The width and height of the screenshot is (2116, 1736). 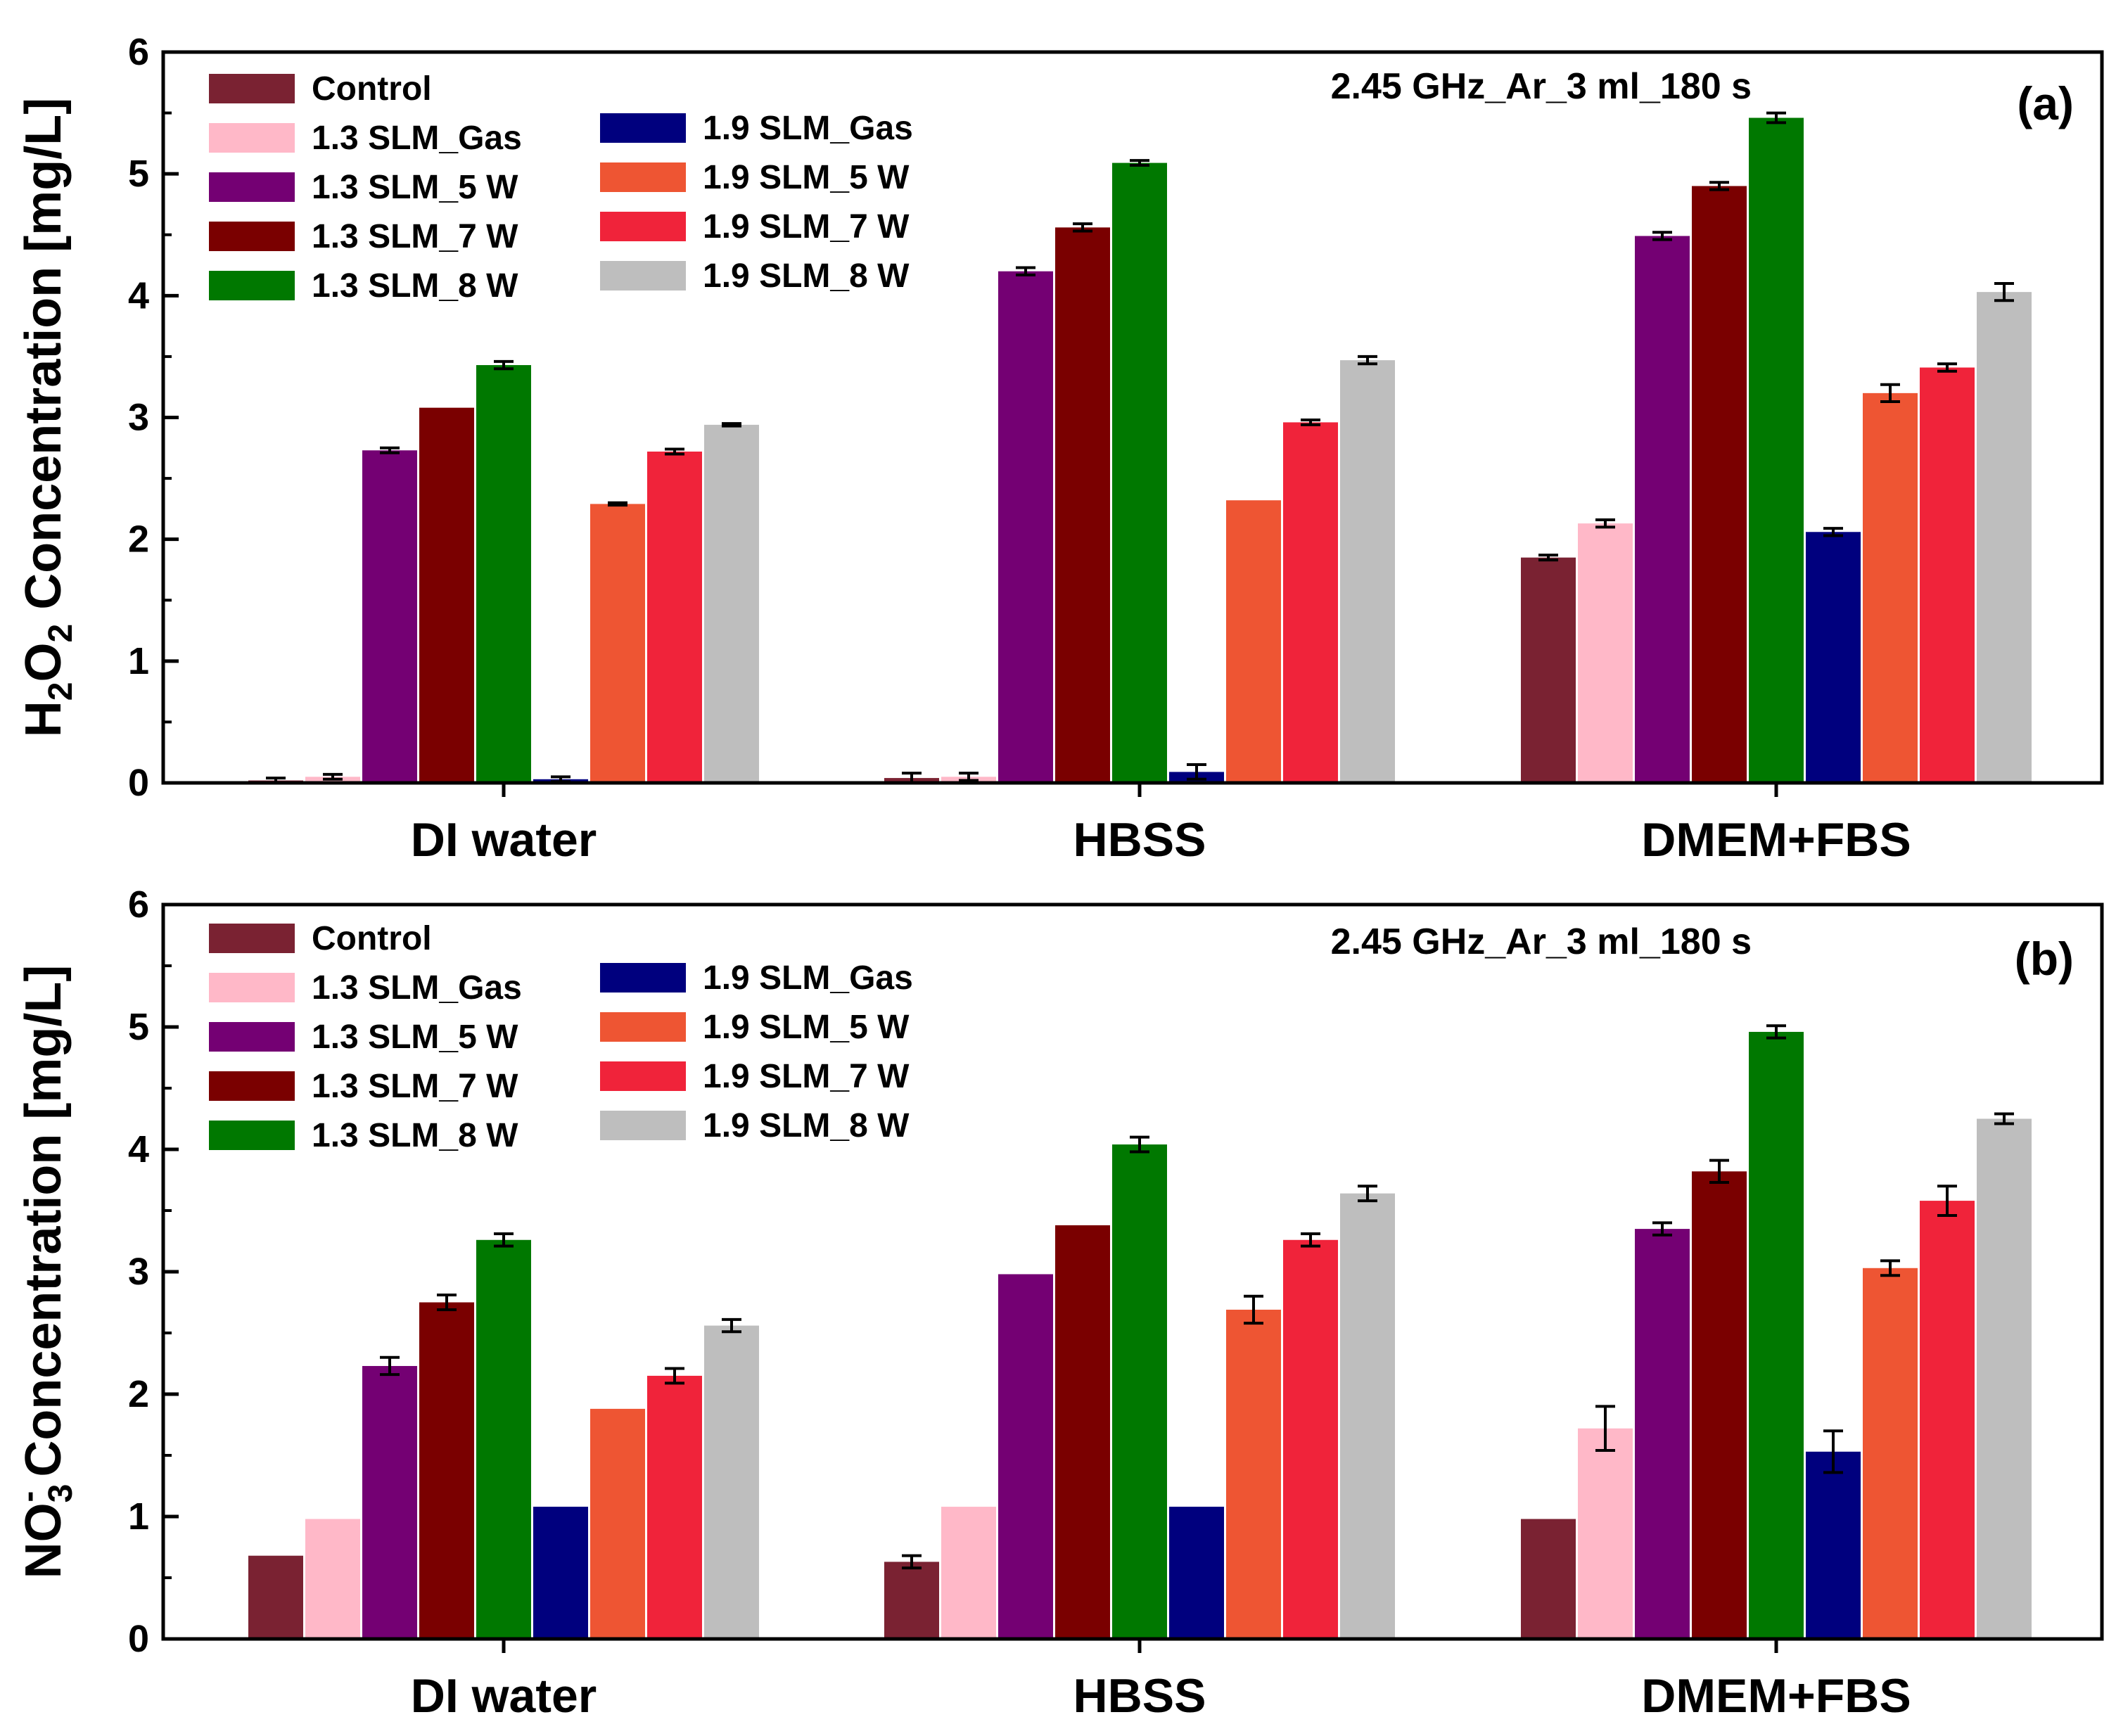 What do you see at coordinates (138, 1639) in the screenshot?
I see `y-tick-label: 0` at bounding box center [138, 1639].